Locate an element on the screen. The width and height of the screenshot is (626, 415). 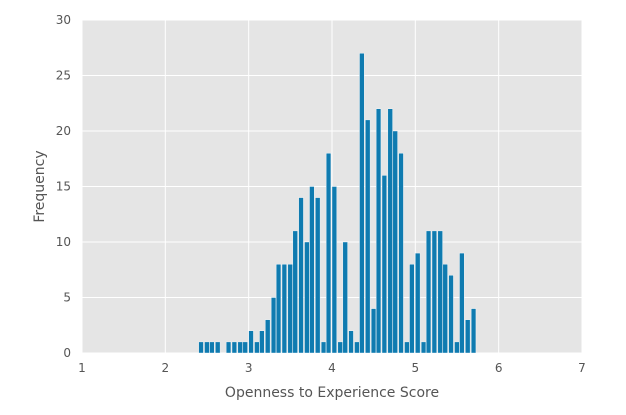
x-tick-label: 6 is located at coordinates (499, 368).